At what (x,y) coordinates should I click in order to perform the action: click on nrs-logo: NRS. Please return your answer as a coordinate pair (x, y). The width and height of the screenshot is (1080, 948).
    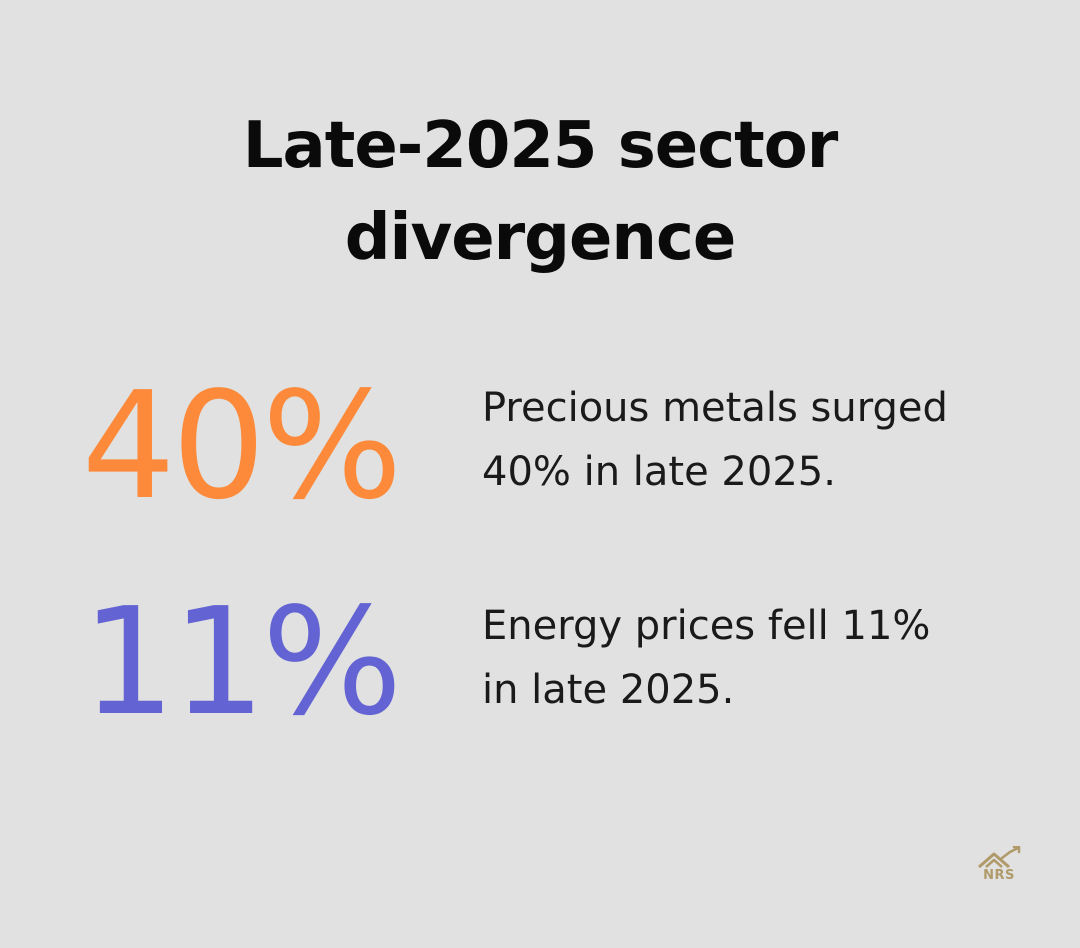
    Looking at the image, I should click on (999, 866).